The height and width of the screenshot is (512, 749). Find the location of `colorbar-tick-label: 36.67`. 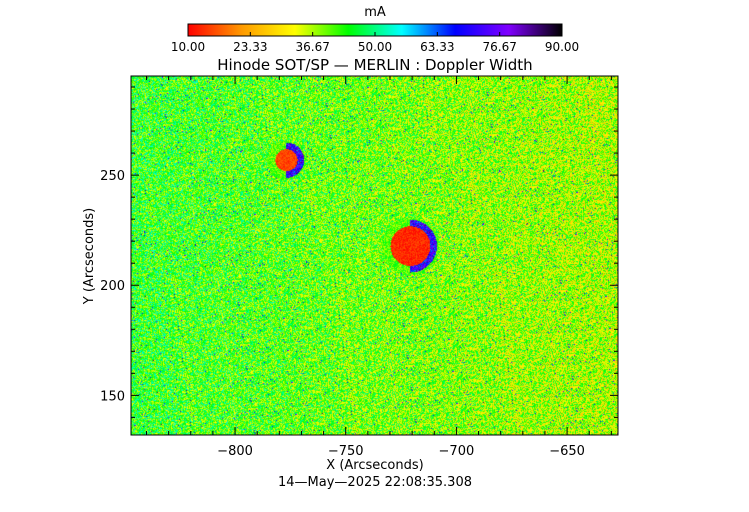

colorbar-tick-label: 36.67 is located at coordinates (313, 47).